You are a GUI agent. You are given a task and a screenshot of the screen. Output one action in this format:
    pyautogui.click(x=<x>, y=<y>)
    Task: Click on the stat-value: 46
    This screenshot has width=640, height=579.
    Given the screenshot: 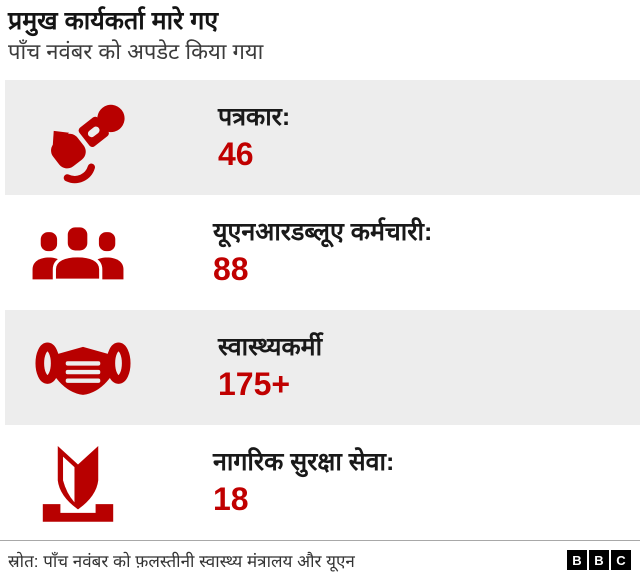 What is the action you would take?
    pyautogui.click(x=236, y=154)
    